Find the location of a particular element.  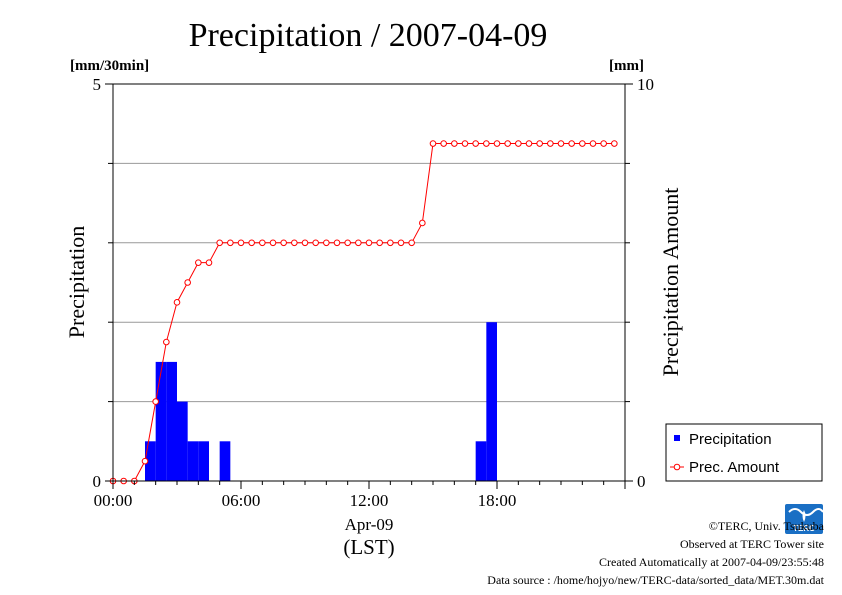

legend-label-precipitation: Precipitation is located at coordinates (730, 439).